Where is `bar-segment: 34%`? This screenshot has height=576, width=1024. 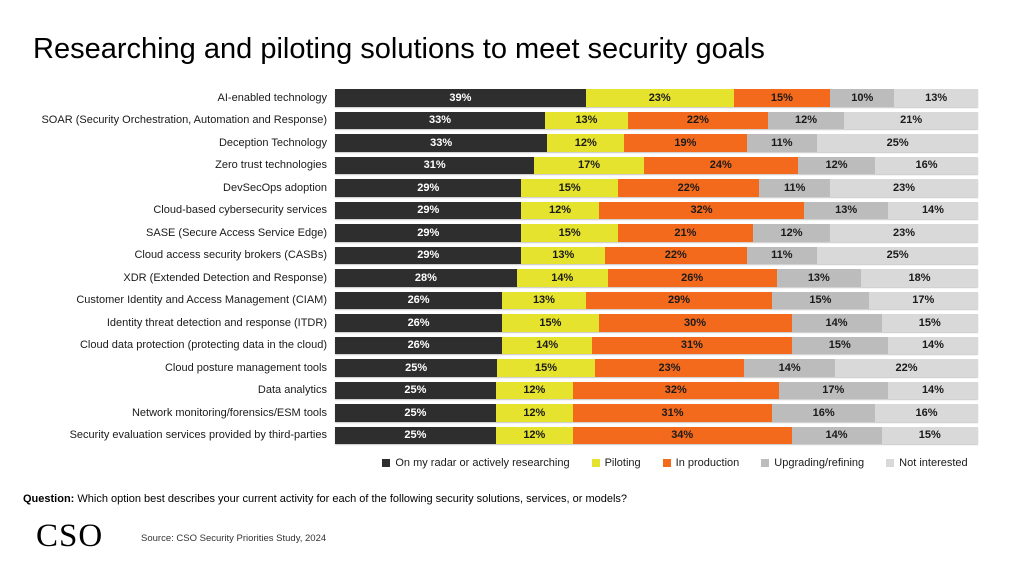 bar-segment: 34% is located at coordinates (682, 435).